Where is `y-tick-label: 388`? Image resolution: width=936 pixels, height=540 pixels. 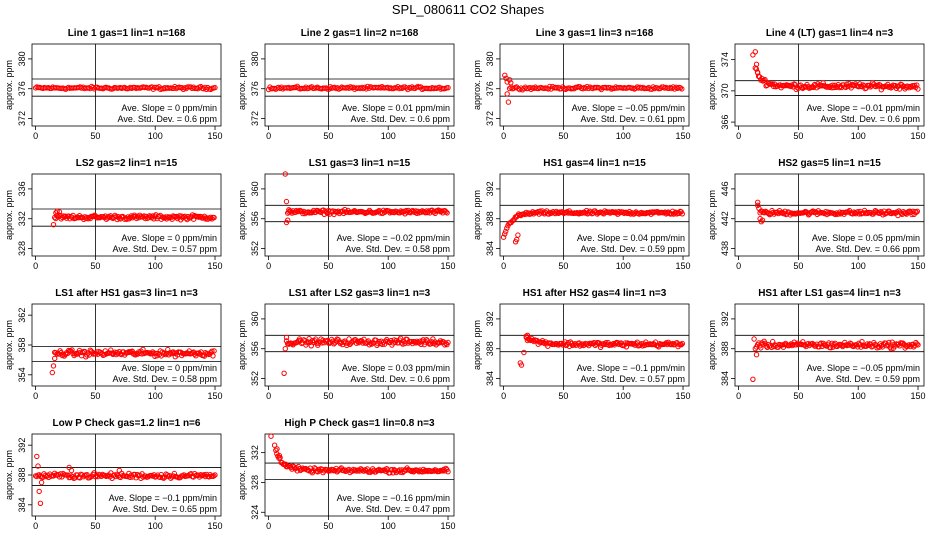
y-tick-label: 388 is located at coordinates (22, 474).